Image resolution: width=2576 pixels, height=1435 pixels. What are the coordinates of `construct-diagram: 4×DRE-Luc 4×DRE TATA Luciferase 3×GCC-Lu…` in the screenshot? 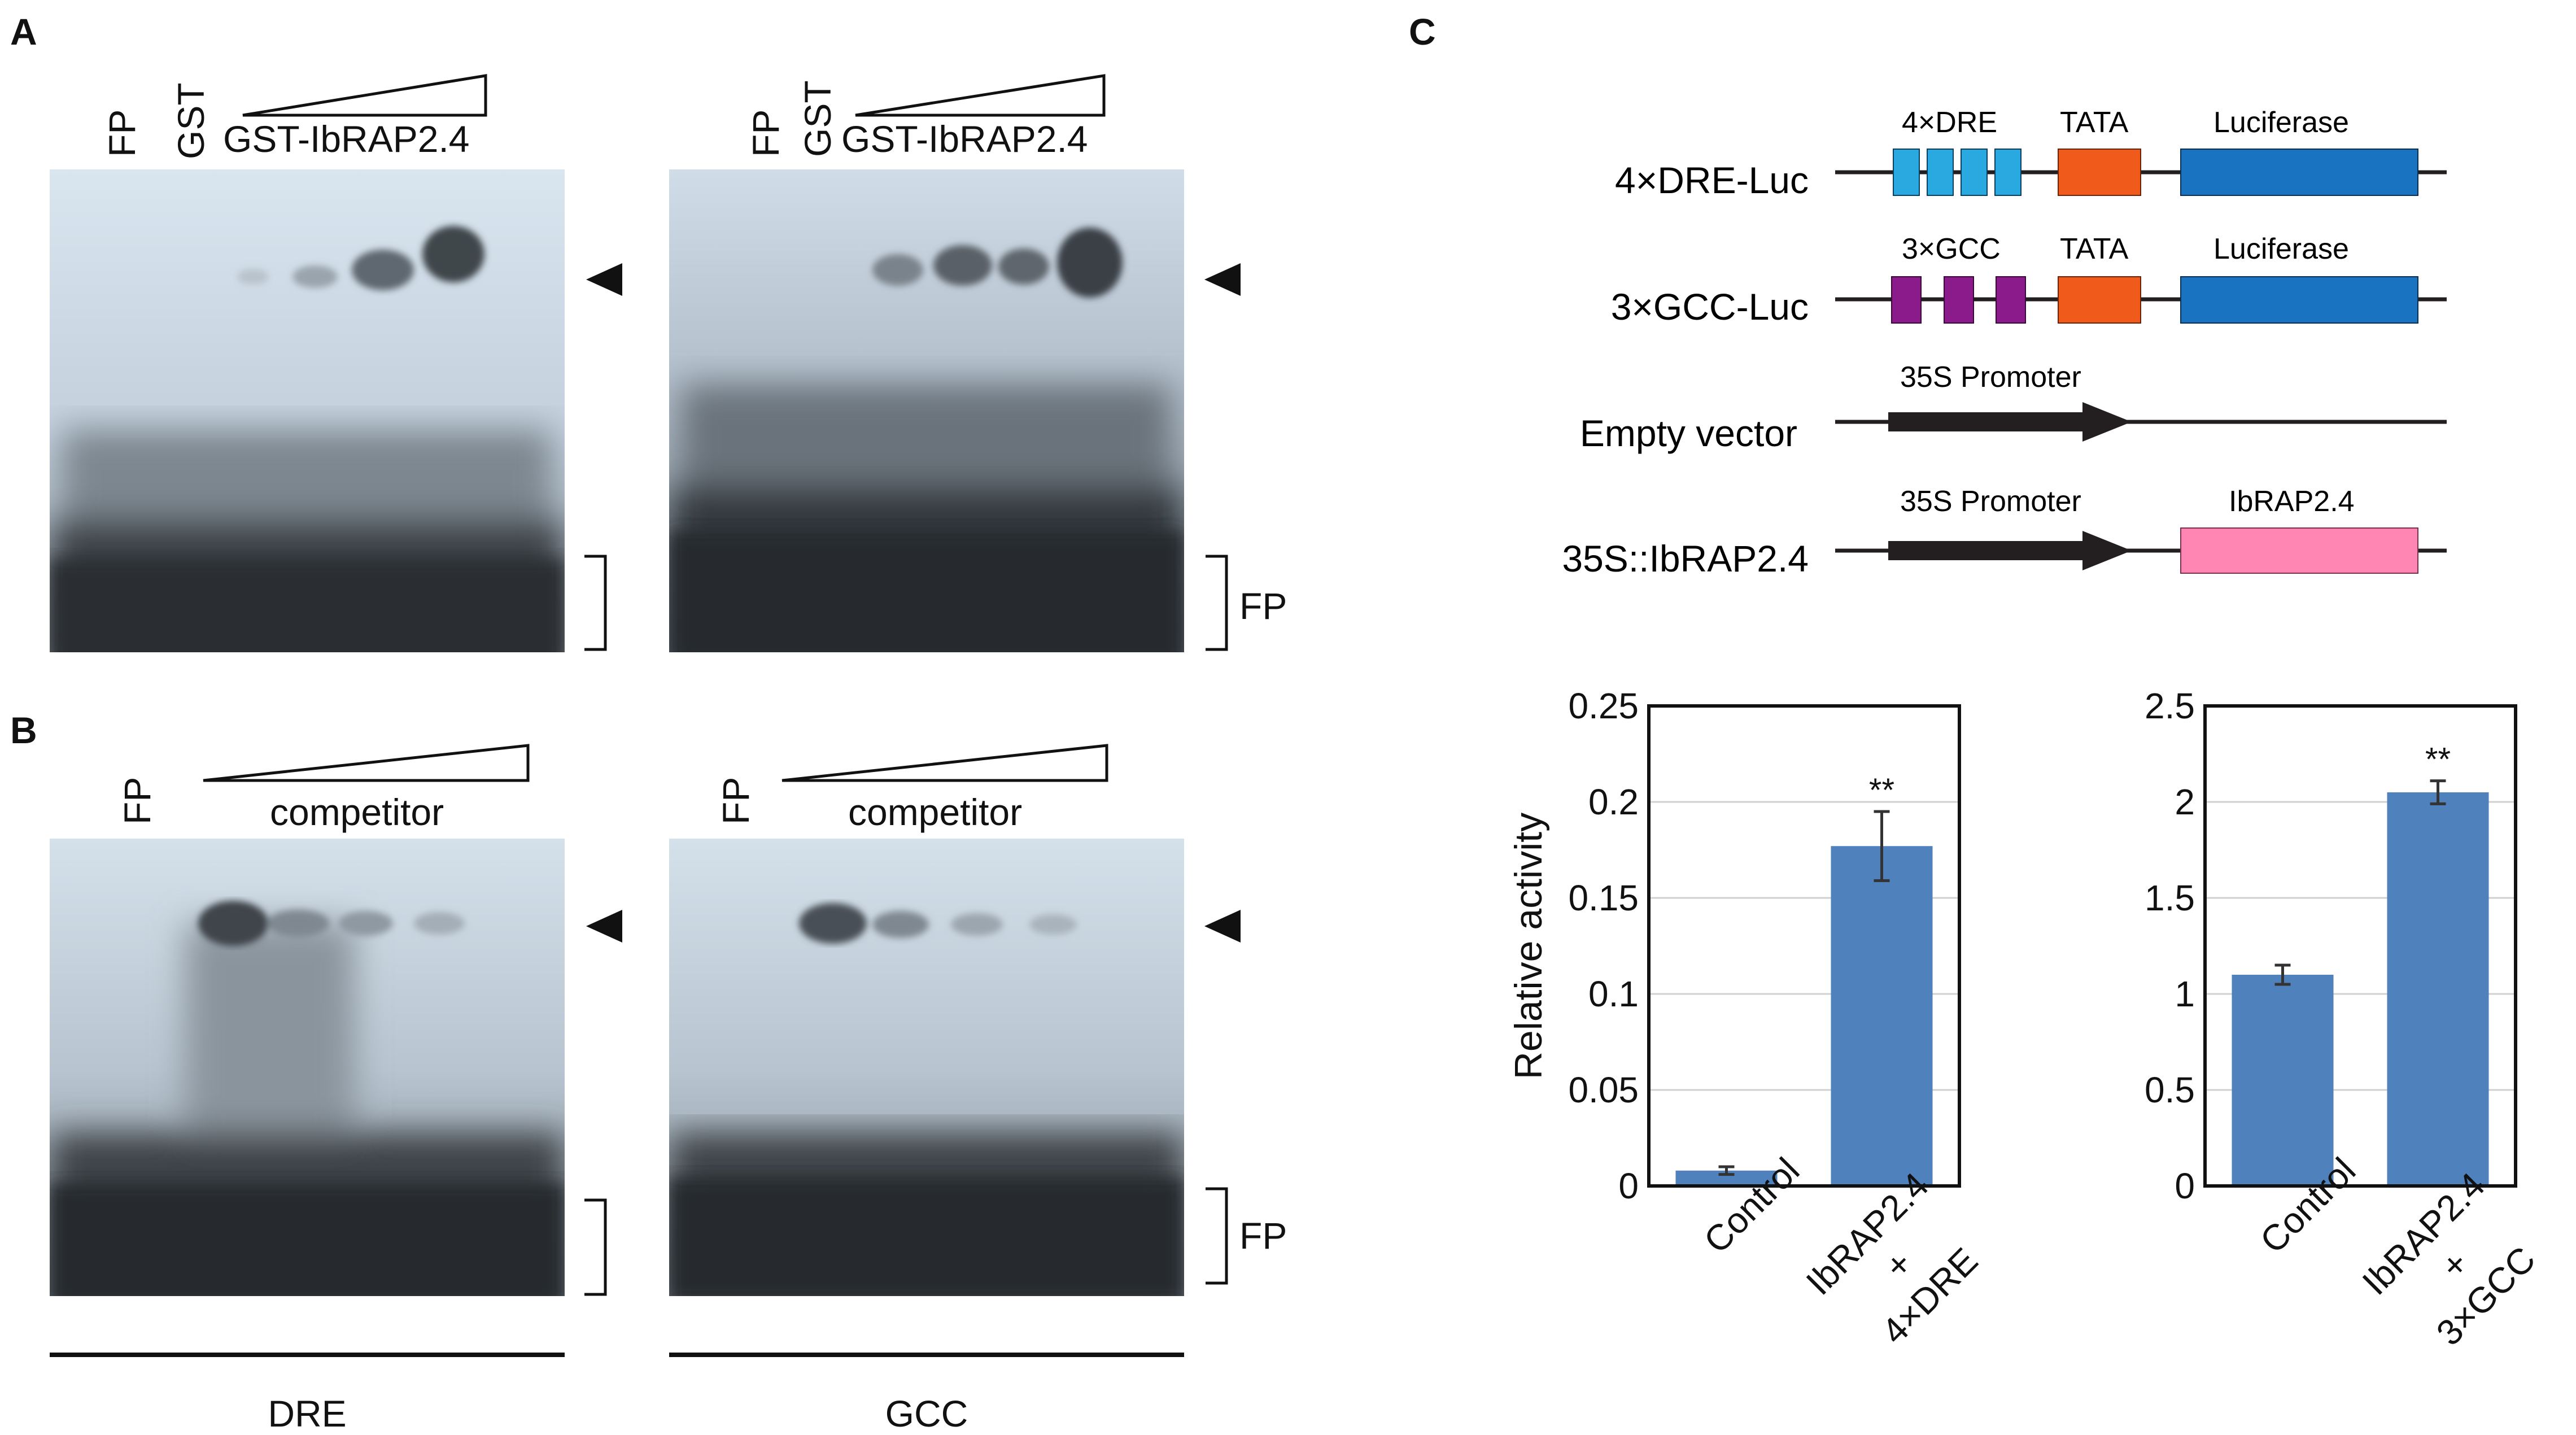 It's located at (2005, 343).